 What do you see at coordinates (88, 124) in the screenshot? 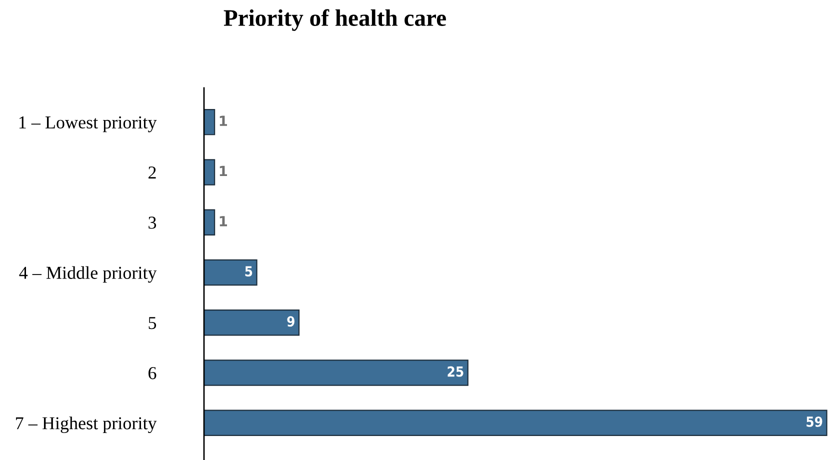
I see `y-tick-label: 1 – Lowest priority` at bounding box center [88, 124].